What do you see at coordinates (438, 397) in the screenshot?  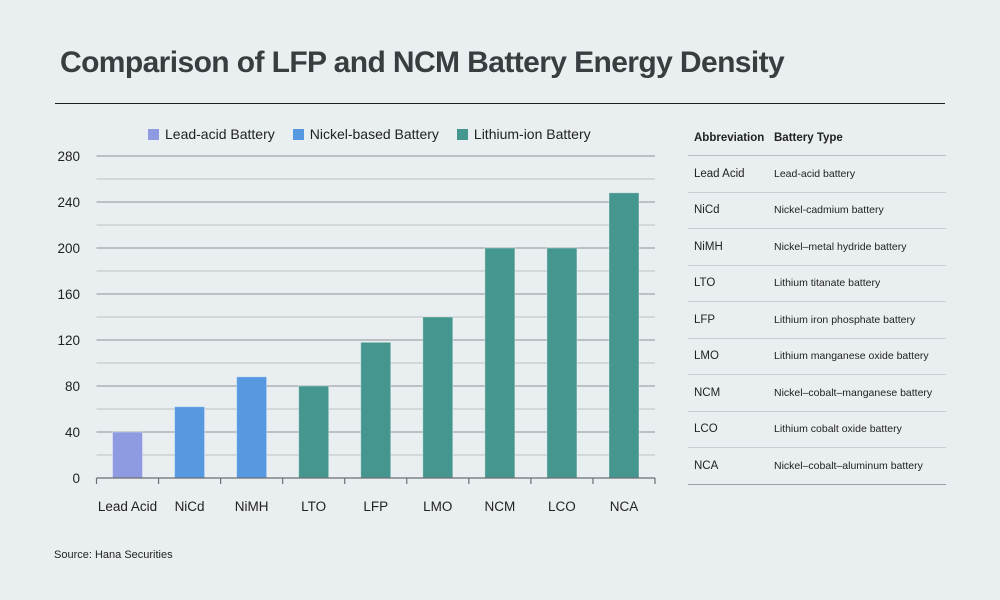 I see `bar-lmo` at bounding box center [438, 397].